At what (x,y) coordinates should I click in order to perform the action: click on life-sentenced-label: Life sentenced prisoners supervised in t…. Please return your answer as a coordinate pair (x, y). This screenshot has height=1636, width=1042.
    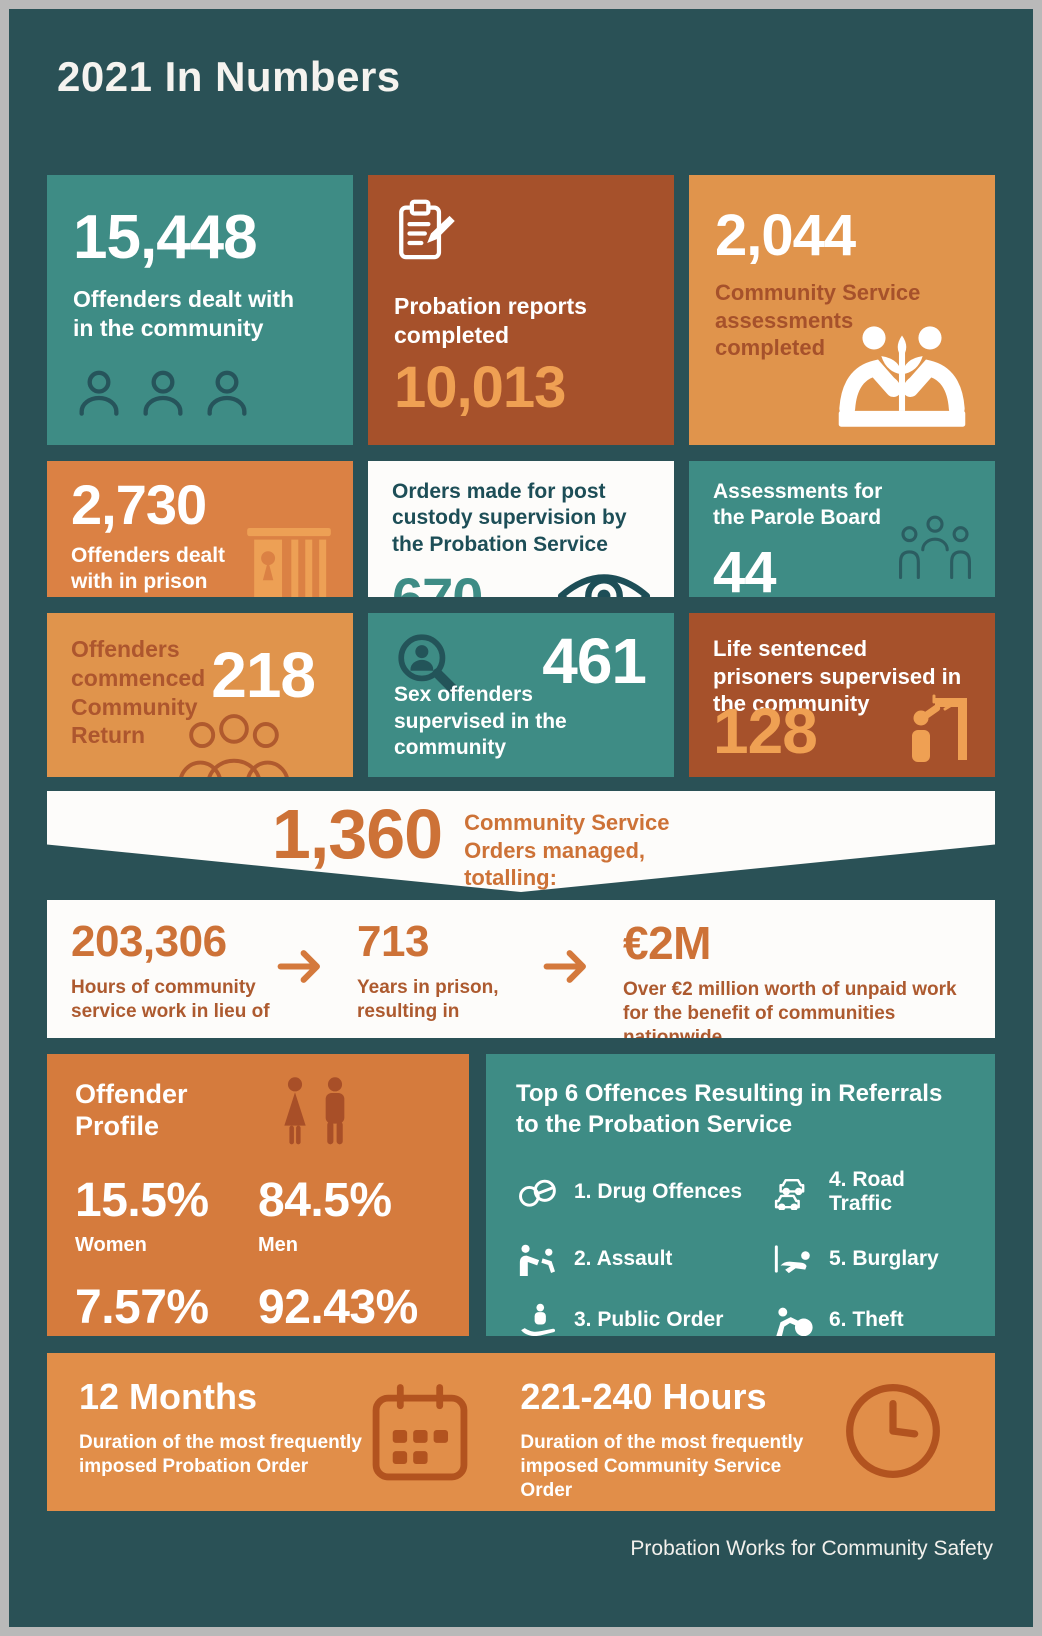
    Looking at the image, I should click on (837, 676).